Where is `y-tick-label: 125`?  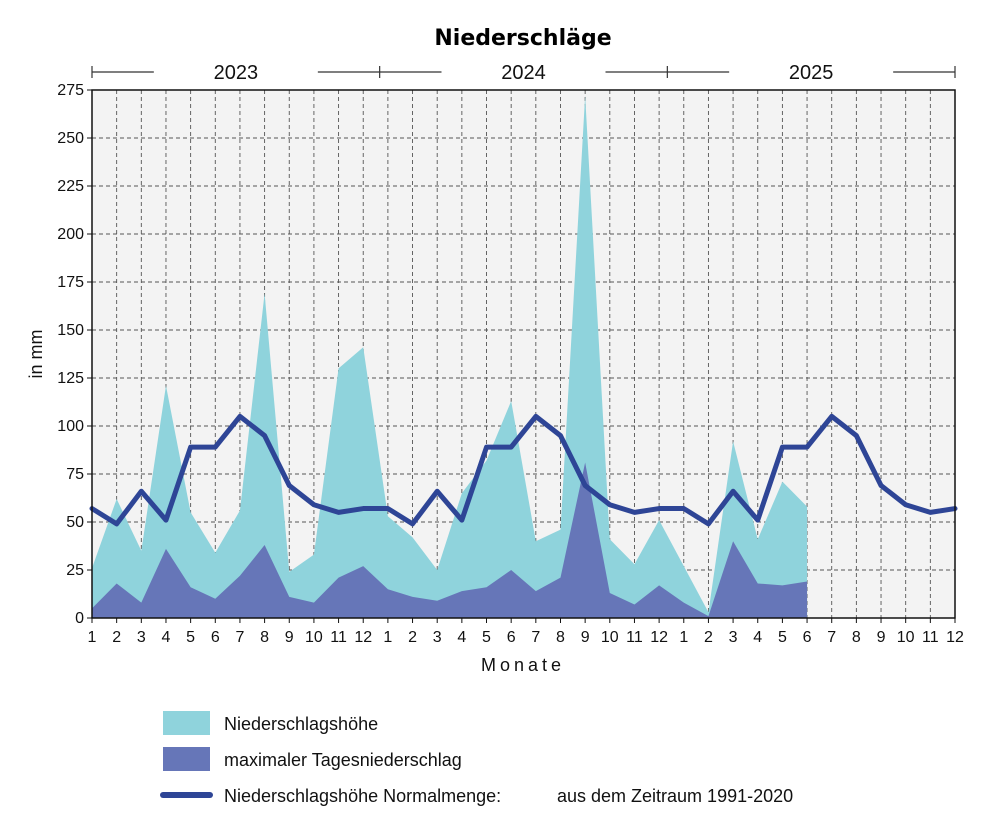
y-tick-label: 125 is located at coordinates (70, 378).